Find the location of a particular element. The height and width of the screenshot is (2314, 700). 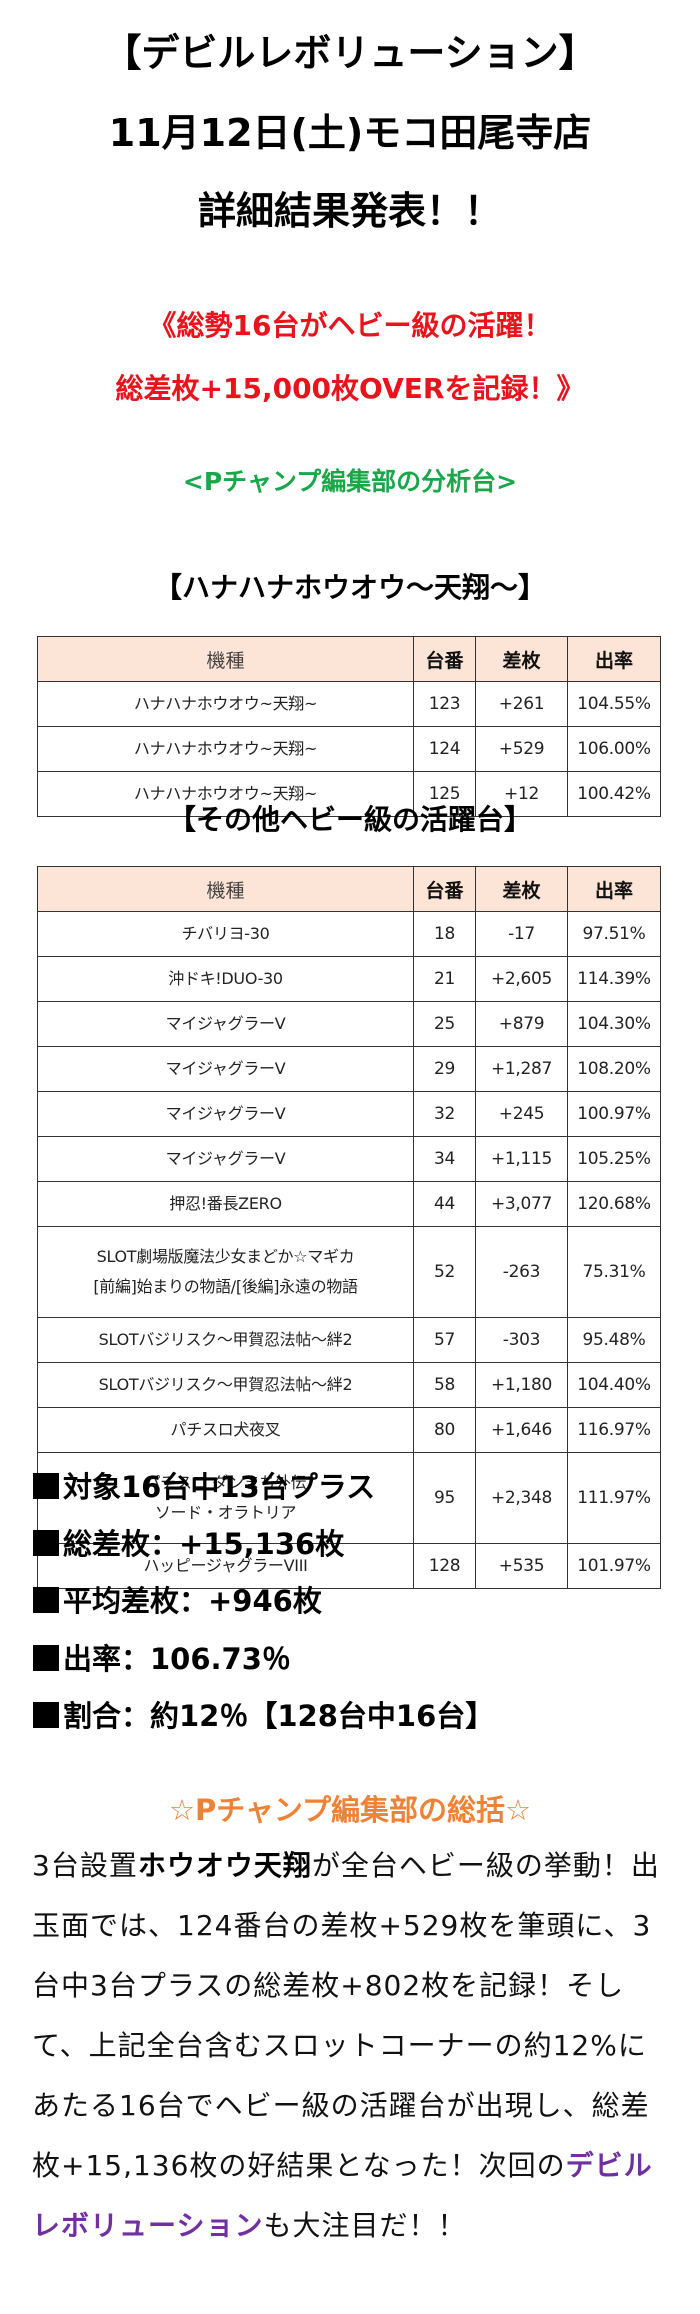

table-row: マイジャグラーV 25 +879 104.30% is located at coordinates (349, 1024).